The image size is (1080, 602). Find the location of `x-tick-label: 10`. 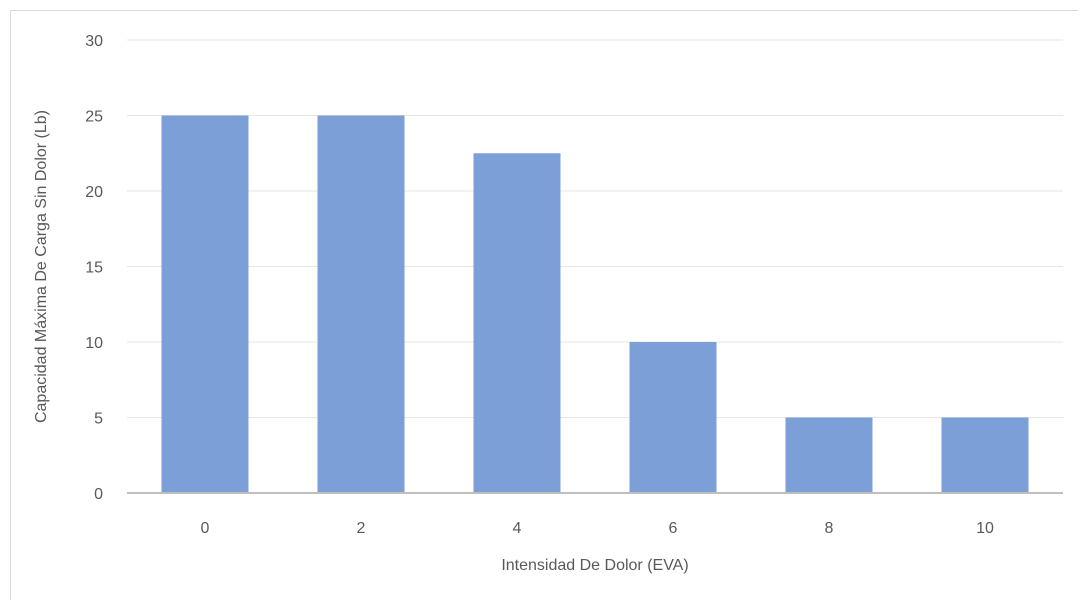

x-tick-label: 10 is located at coordinates (985, 528).